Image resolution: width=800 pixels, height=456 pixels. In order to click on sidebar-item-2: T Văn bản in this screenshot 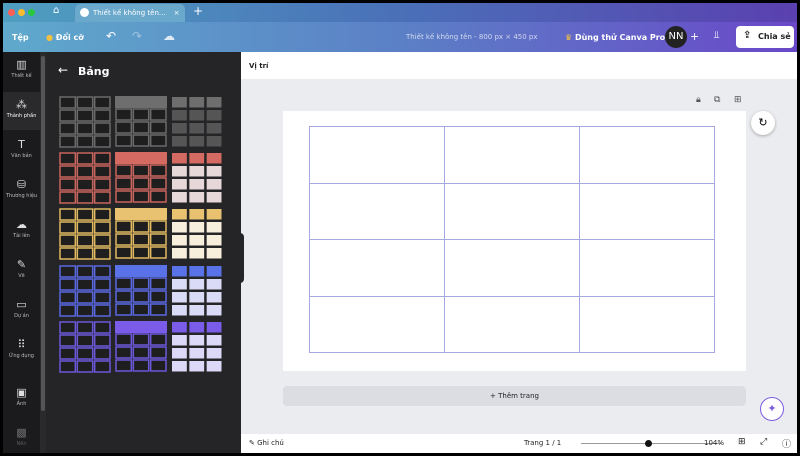, I will do `click(21, 151)`.